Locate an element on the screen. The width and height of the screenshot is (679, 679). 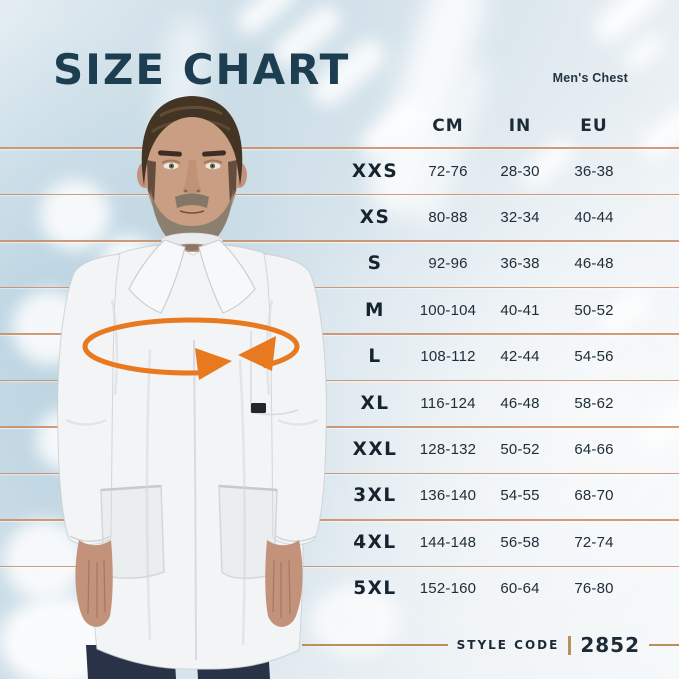
cell-cm: 92-96 is located at coordinates (448, 264).